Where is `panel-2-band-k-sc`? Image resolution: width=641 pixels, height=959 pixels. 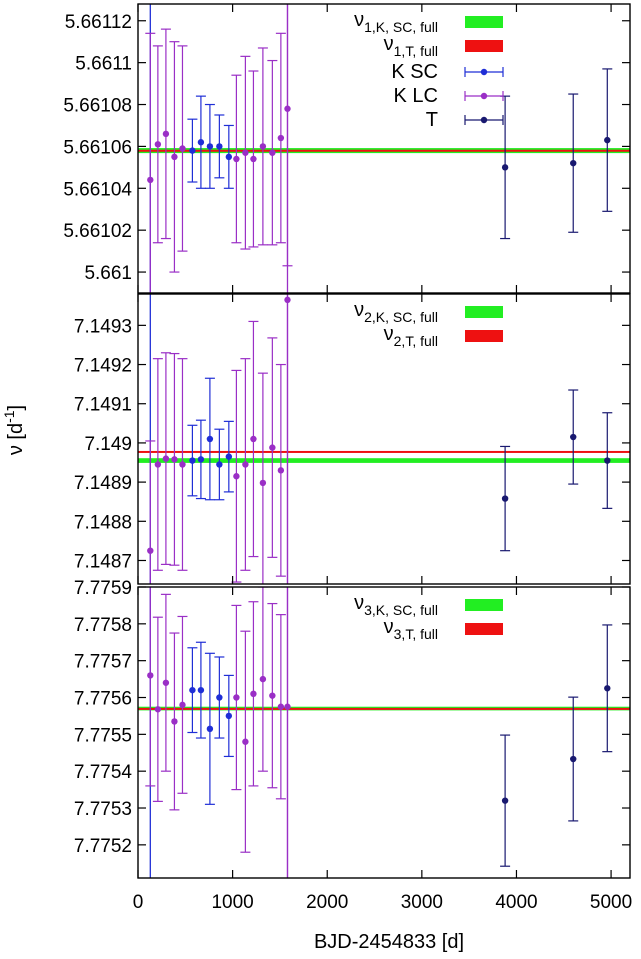
panel-2-band-k-sc is located at coordinates (384, 460).